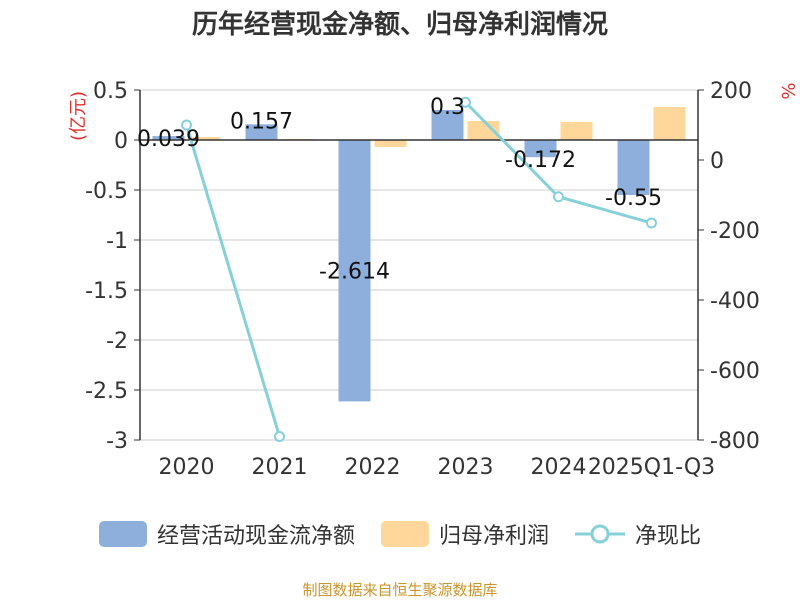 The image size is (800, 600). I want to click on left-tick-label: -3, so click(117, 441).